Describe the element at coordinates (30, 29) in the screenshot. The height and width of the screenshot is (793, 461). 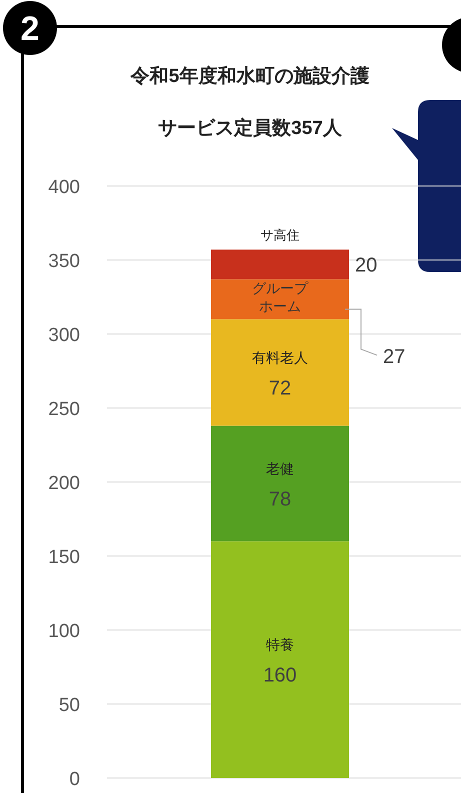
I see `text: 2` at that location.